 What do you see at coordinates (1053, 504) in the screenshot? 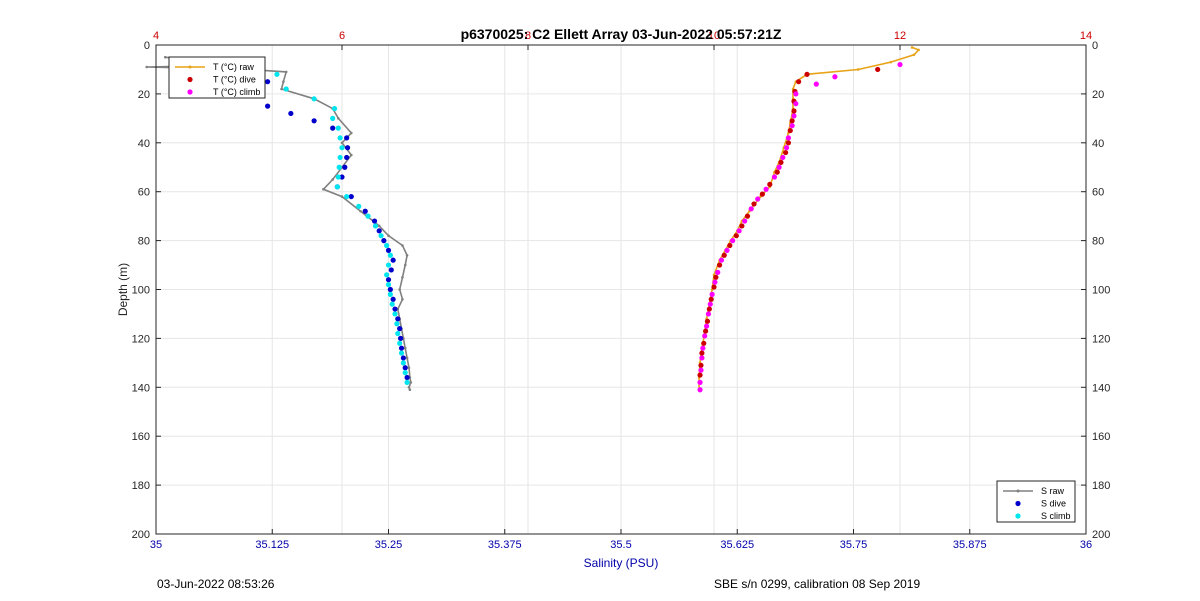
I see `legend-entry-label: S dive` at bounding box center [1053, 504].